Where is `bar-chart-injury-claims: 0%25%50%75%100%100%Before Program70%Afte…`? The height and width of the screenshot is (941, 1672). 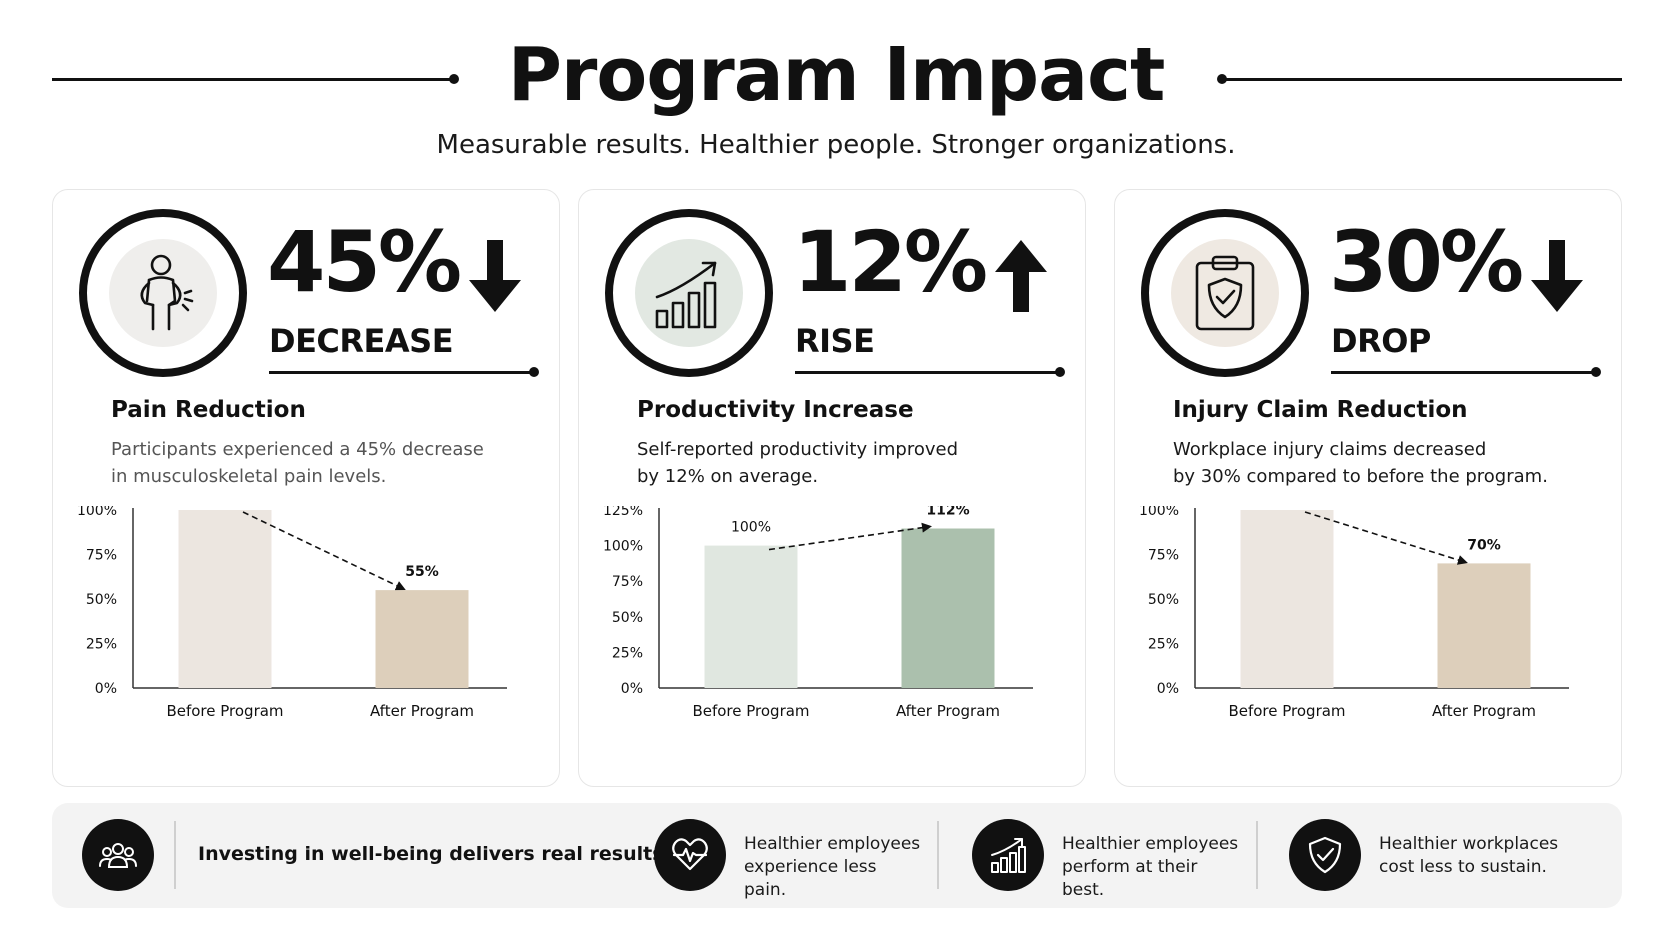
bar-chart-injury-claims: 0%25%50%75%100%100%Before Program70%Afte… is located at coordinates (1354, 613).